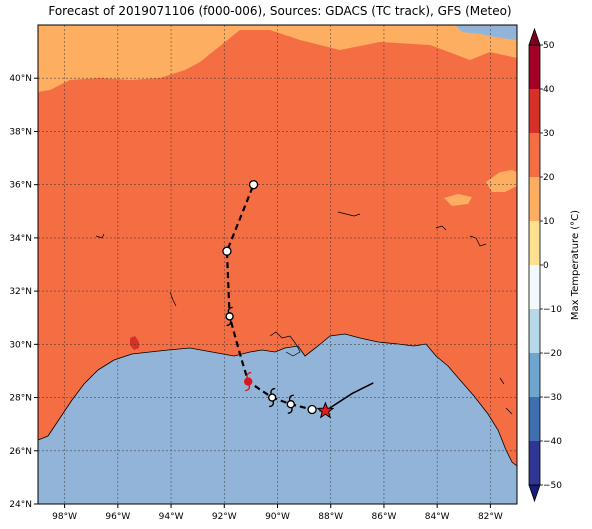  I want to click on colorbar-tick-label: 0, so click(546, 266).